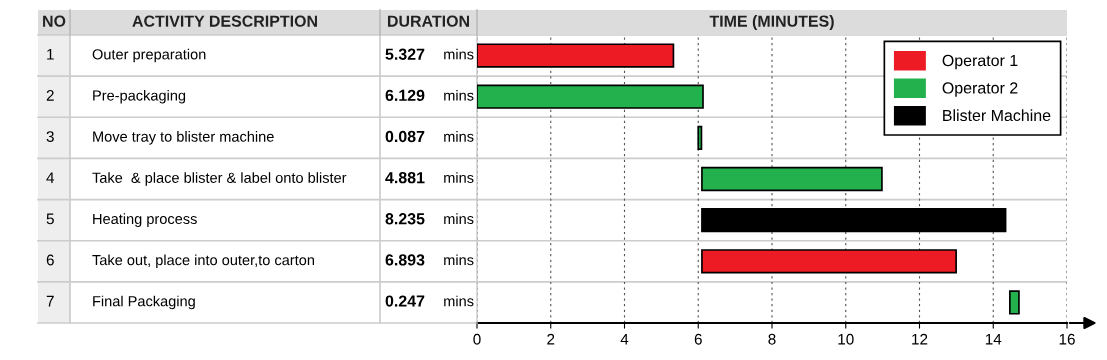 The image size is (1107, 360). What do you see at coordinates (551, 339) in the screenshot?
I see `x-tick-label: 2` at bounding box center [551, 339].